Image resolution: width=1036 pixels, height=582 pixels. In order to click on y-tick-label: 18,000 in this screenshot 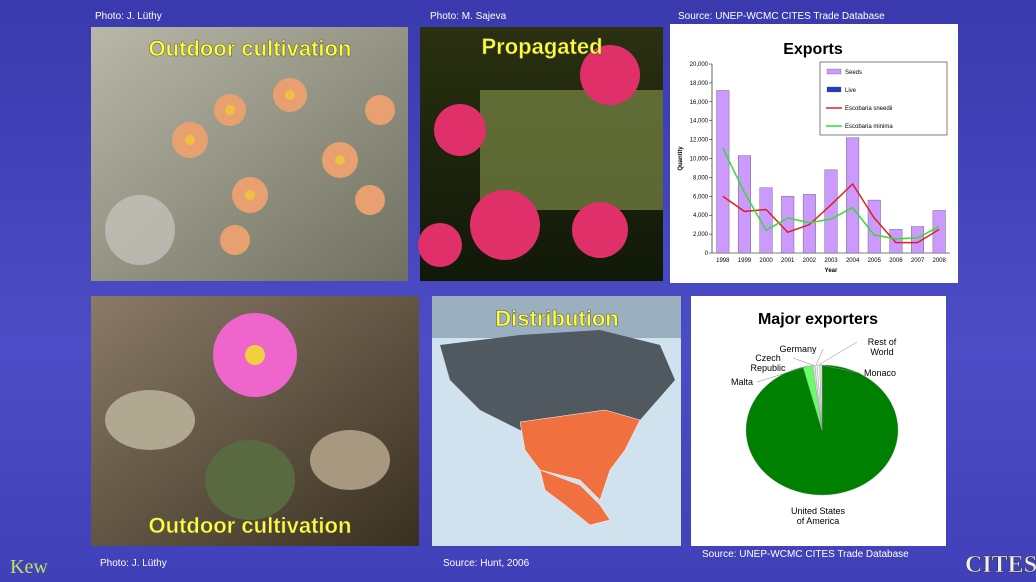, I will do `click(699, 84)`.